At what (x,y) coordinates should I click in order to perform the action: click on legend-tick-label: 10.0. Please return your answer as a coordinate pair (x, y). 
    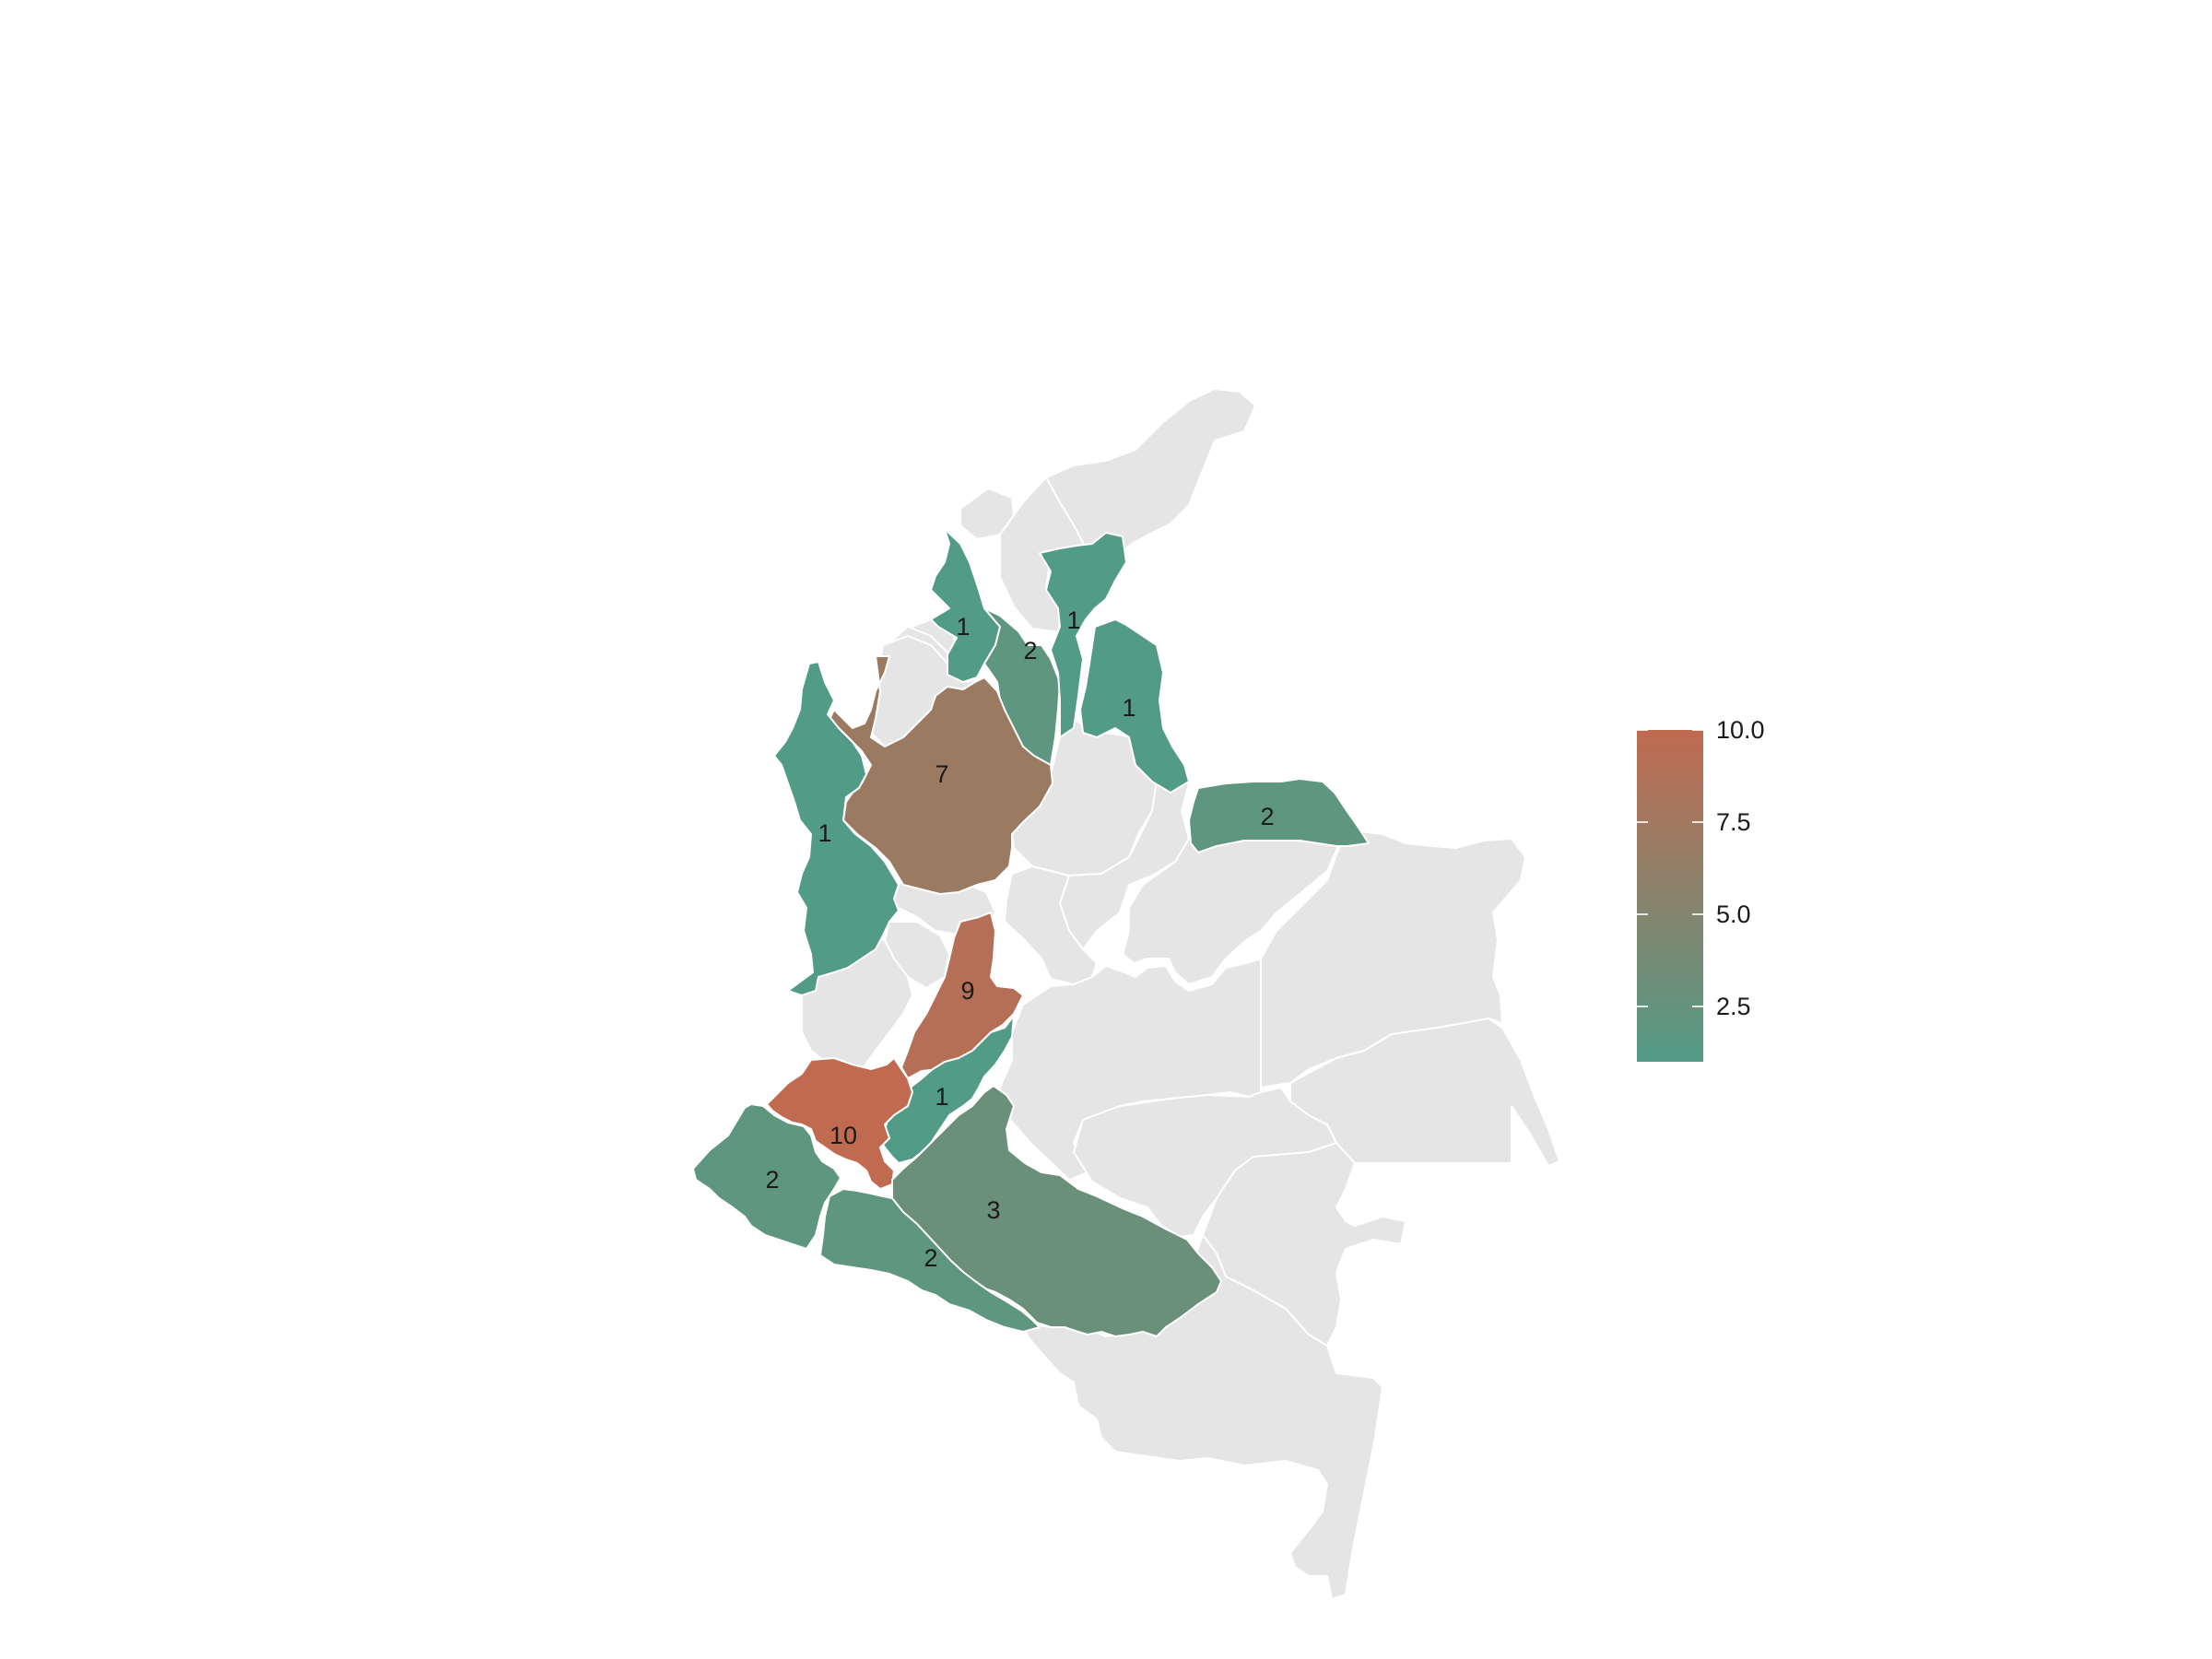
    Looking at the image, I should click on (1740, 730).